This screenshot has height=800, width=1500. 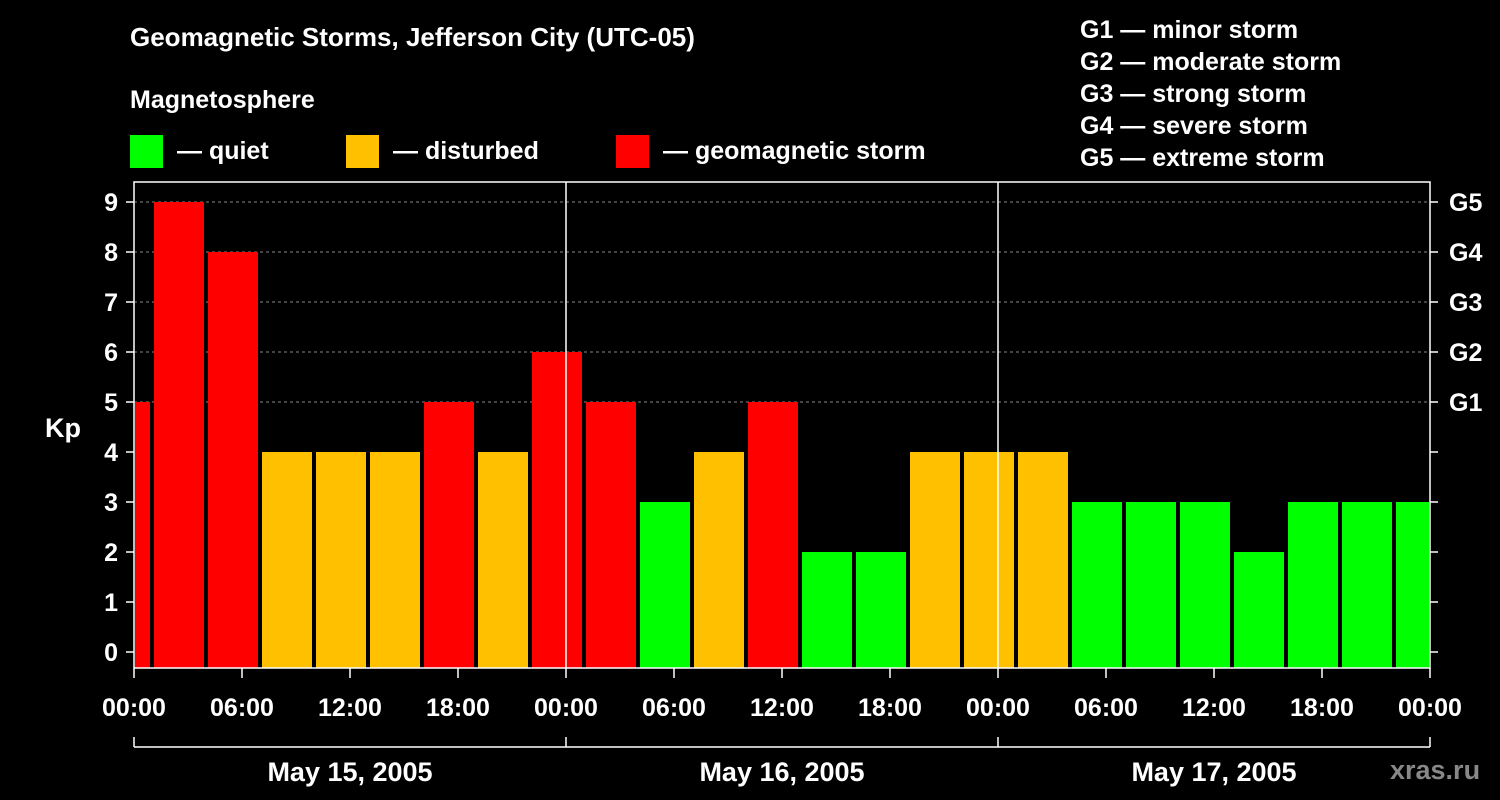 I want to click on legend-quiet: — quiet, so click(x=199, y=151).